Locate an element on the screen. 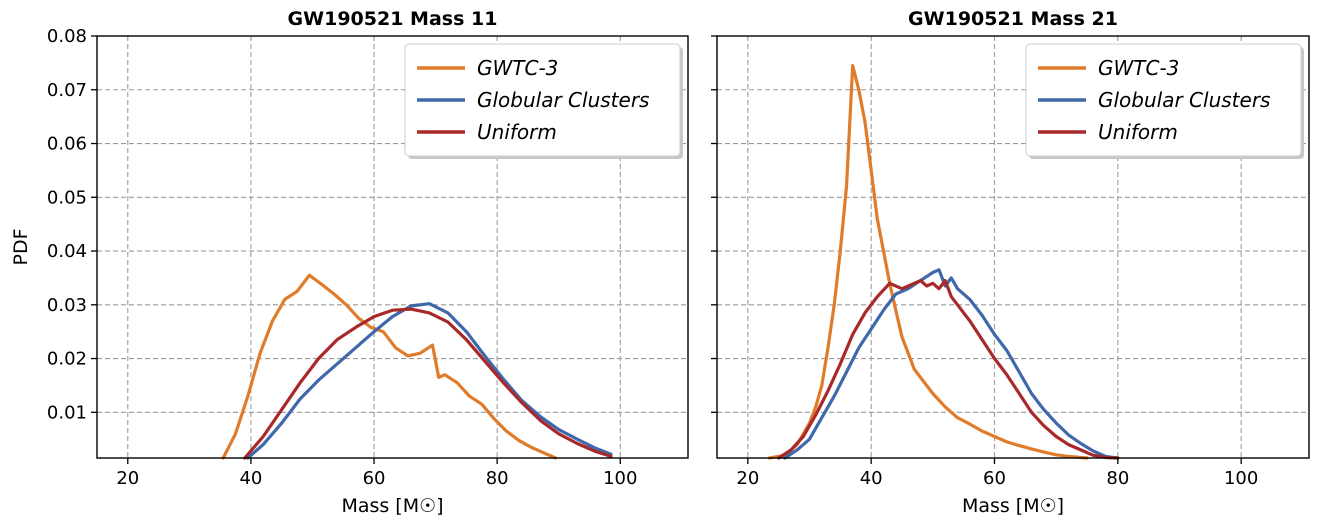 This screenshot has height=519, width=1318. y-tick-label: 0.07 is located at coordinates (67, 90).